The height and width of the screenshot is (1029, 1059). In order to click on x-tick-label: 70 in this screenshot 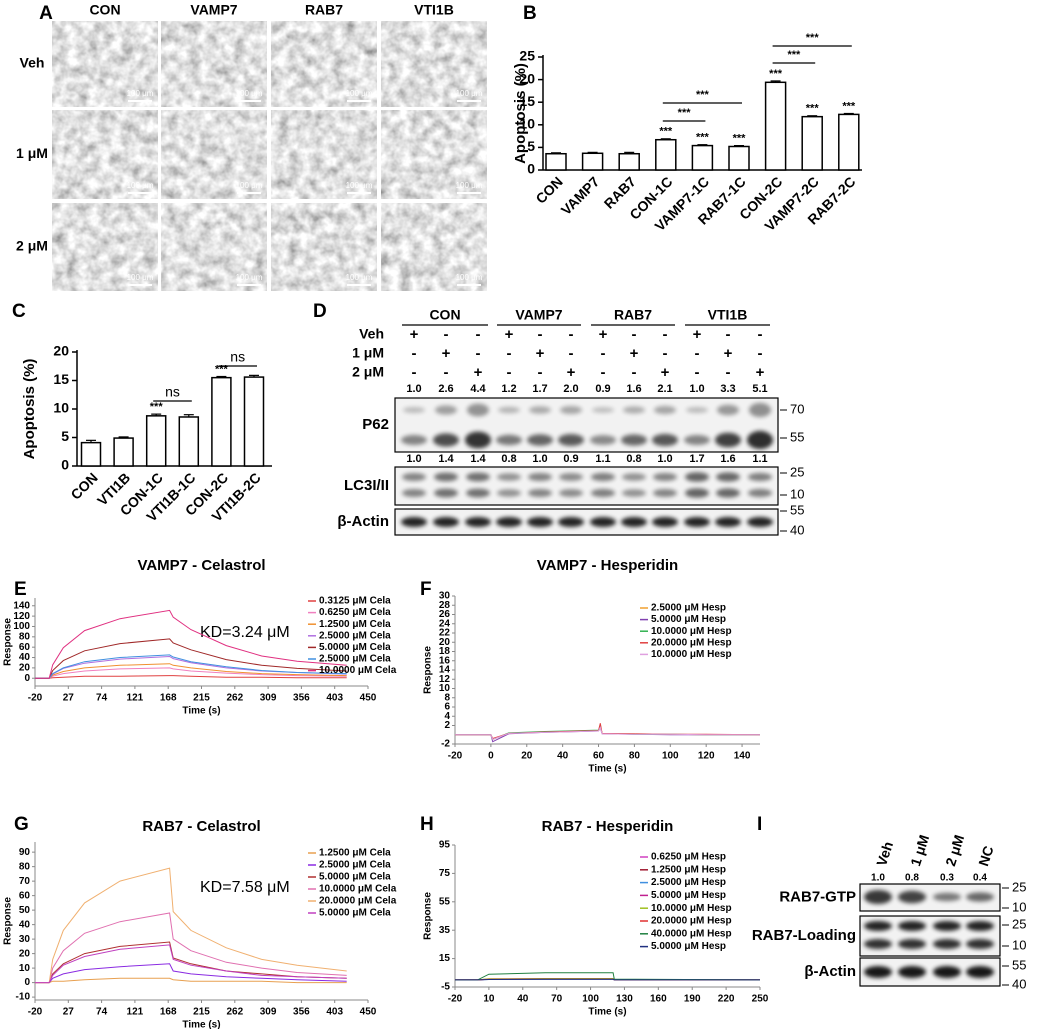, I will do `click(557, 999)`.